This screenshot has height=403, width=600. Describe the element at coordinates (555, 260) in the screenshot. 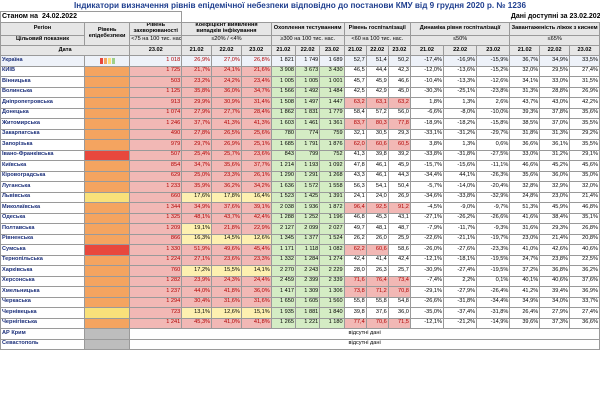

I see `beds-value: 23,8%` at that location.